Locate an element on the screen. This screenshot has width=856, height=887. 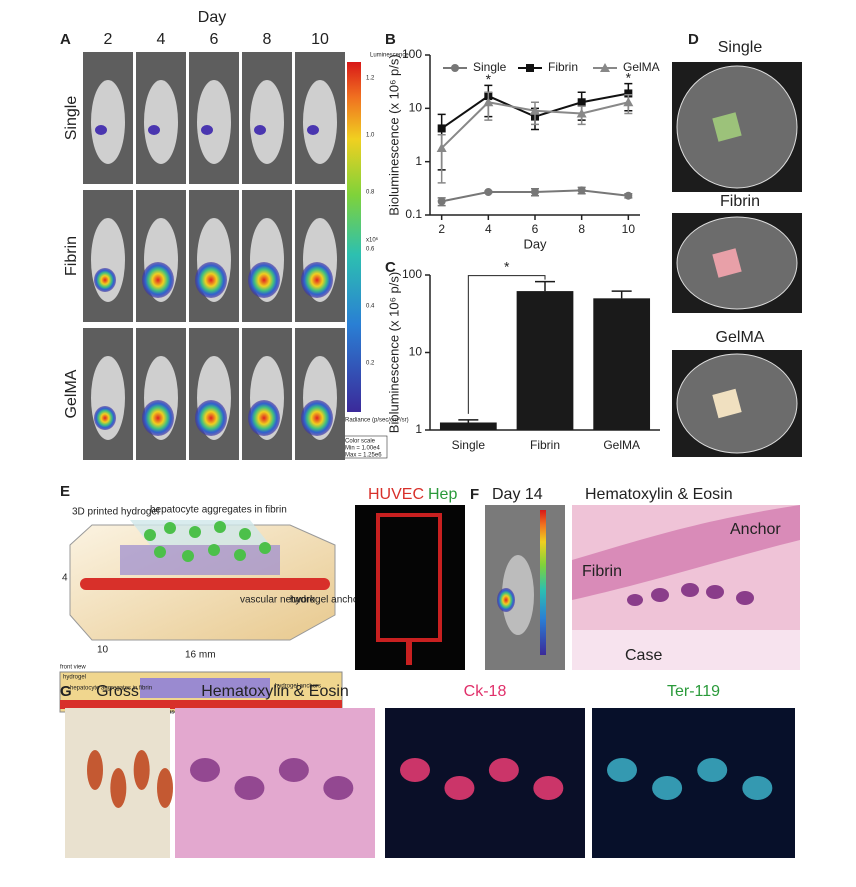
legend-label: GelMA is located at coordinates (641, 67).